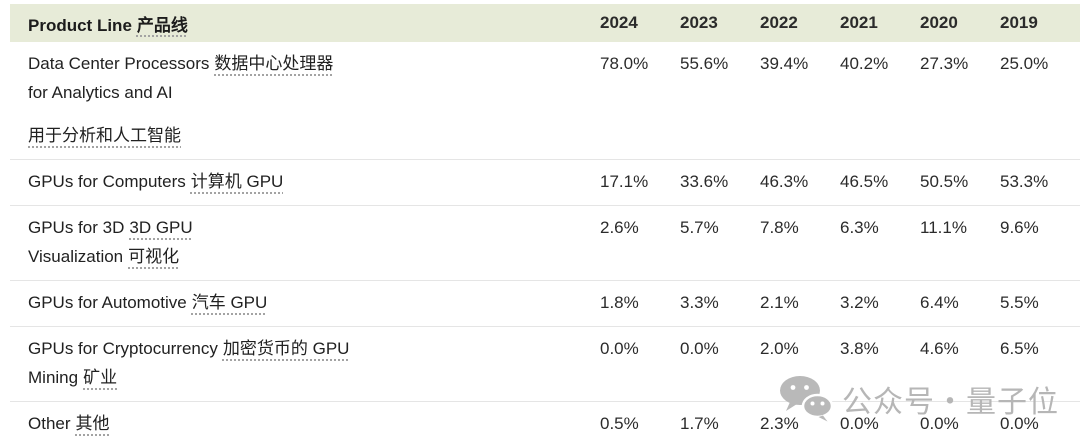  What do you see at coordinates (939, 22) in the screenshot?
I see `header-year-2020: 2020` at bounding box center [939, 22].